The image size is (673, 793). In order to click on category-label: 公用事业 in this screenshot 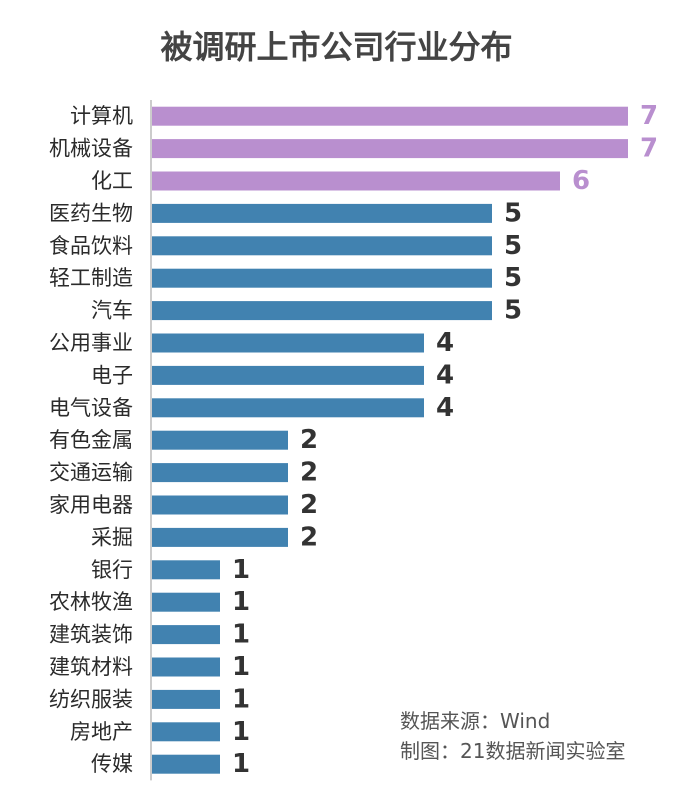, I will do `click(91, 343)`.